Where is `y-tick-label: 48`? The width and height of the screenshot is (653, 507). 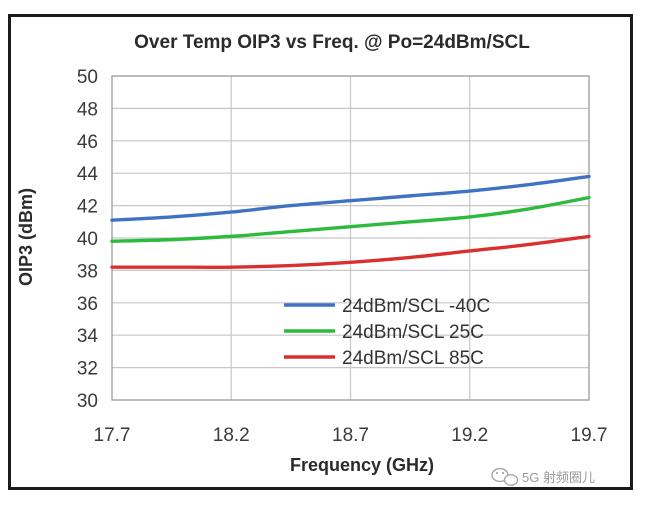 y-tick-label: 48 is located at coordinates (87, 109).